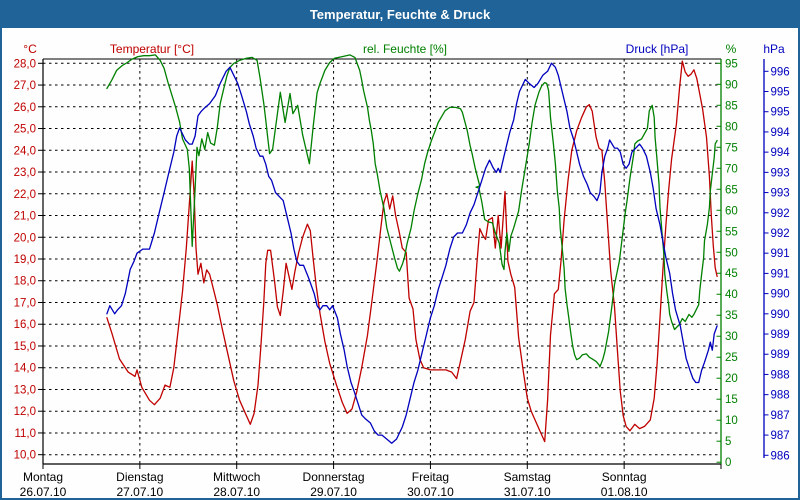 This screenshot has height=500, width=800. I want to click on temp-tick-label: 12,0, so click(25, 412).